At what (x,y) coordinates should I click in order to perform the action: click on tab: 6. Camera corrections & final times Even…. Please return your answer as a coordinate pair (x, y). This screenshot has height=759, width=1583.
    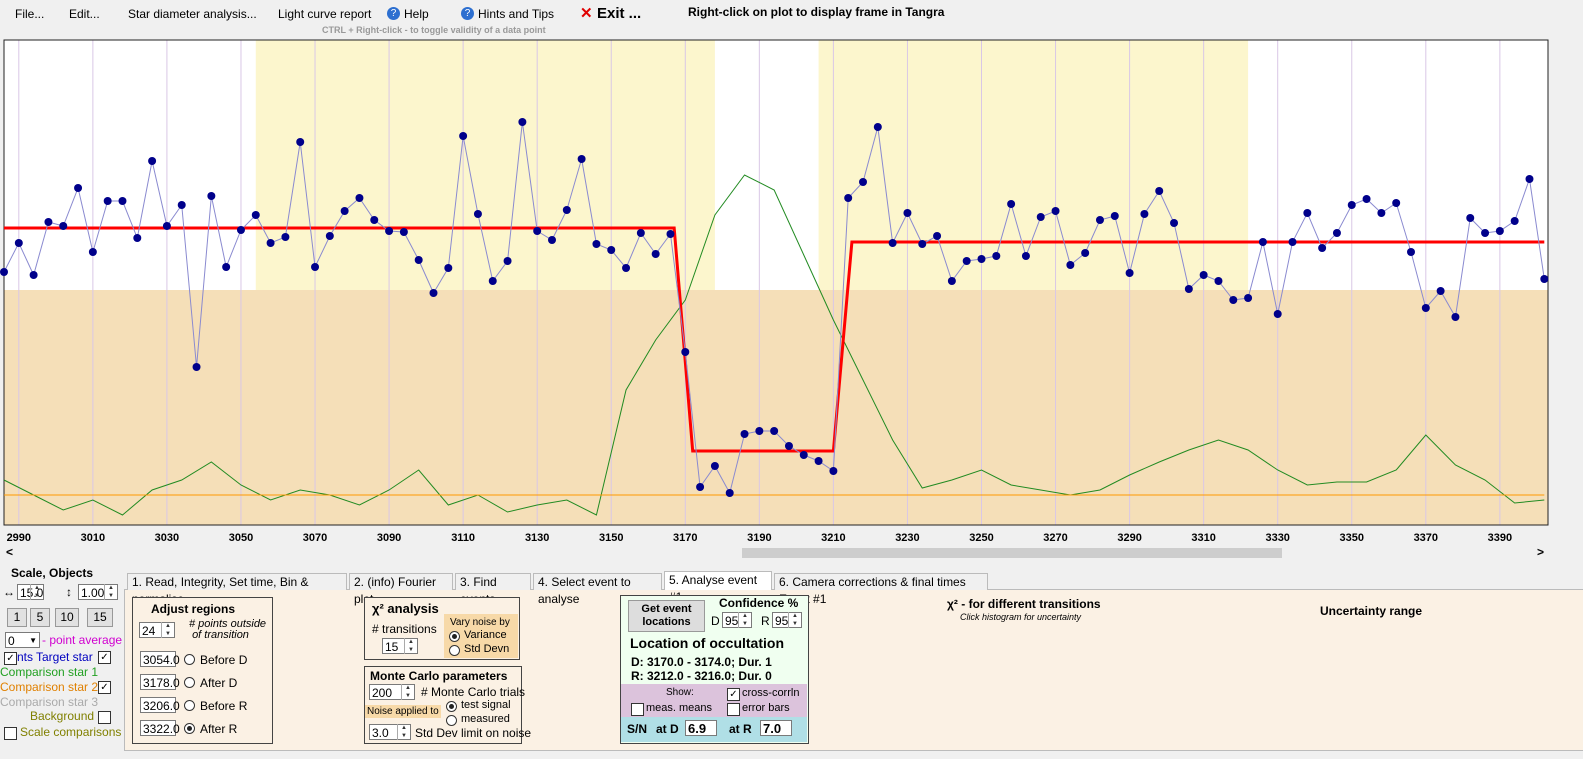
    Looking at the image, I should click on (881, 589).